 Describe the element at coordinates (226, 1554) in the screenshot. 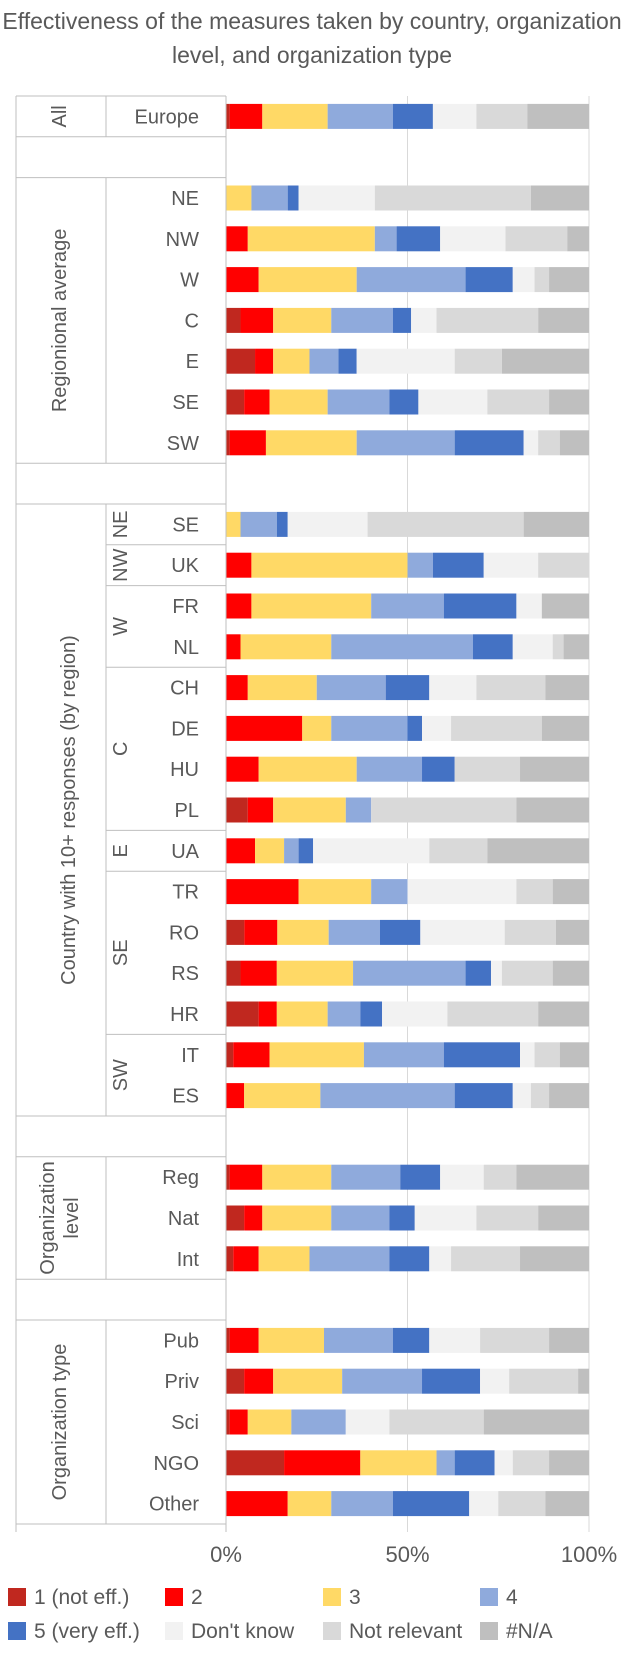

I see `x-tick-label: 0%` at that location.